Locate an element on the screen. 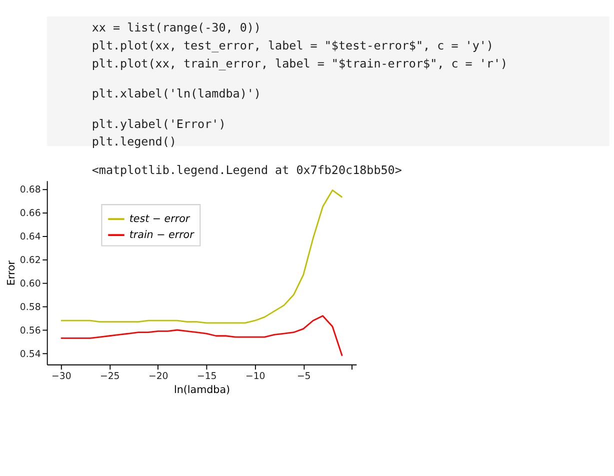 This screenshot has height=476, width=614. x-tick-label: −5 is located at coordinates (303, 376).